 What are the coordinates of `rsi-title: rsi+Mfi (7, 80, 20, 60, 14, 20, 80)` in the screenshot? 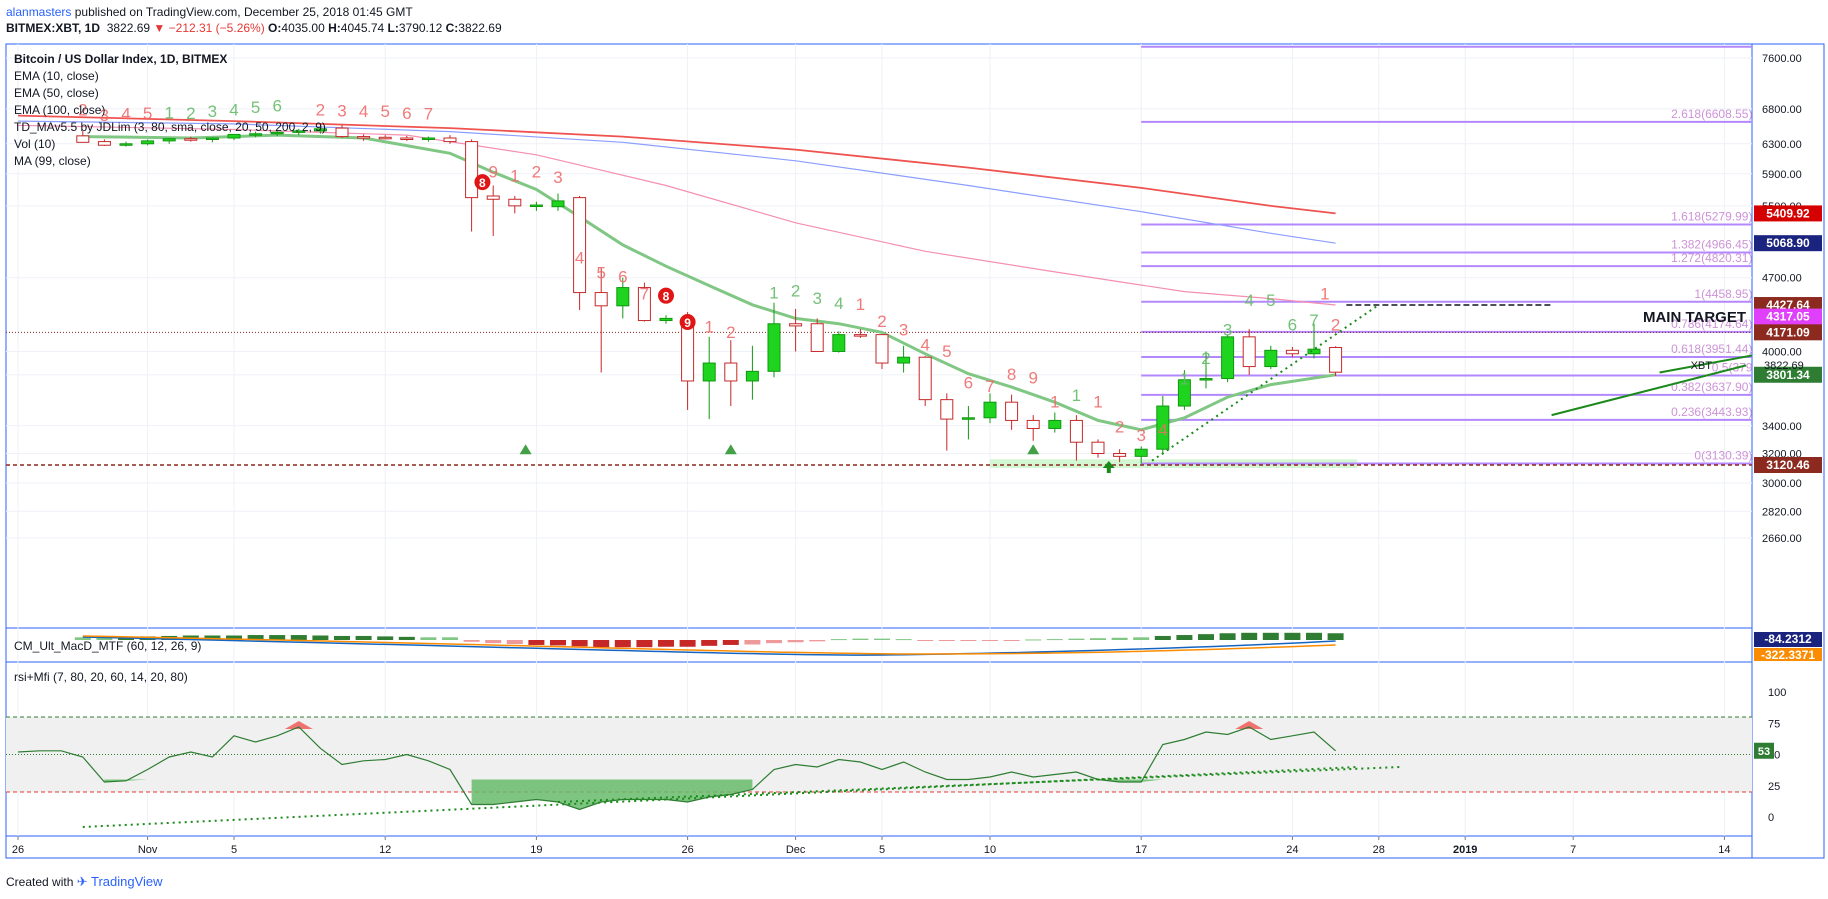 It's located at (101, 677).